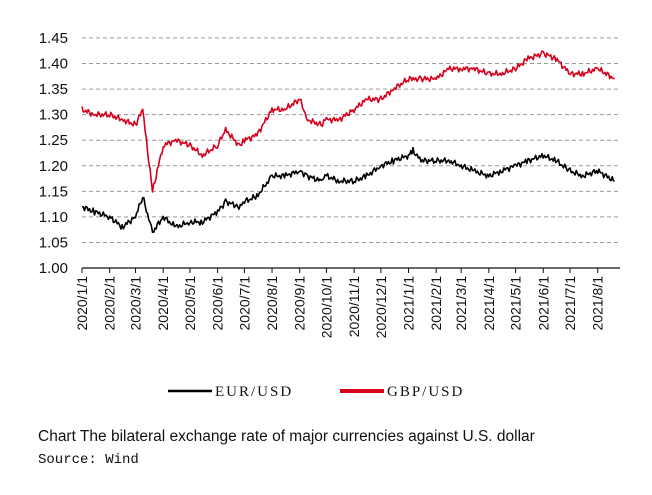 This screenshot has height=495, width=652. Describe the element at coordinates (598, 303) in the screenshot. I see `x-tick-label: 2021/8/1` at that location.